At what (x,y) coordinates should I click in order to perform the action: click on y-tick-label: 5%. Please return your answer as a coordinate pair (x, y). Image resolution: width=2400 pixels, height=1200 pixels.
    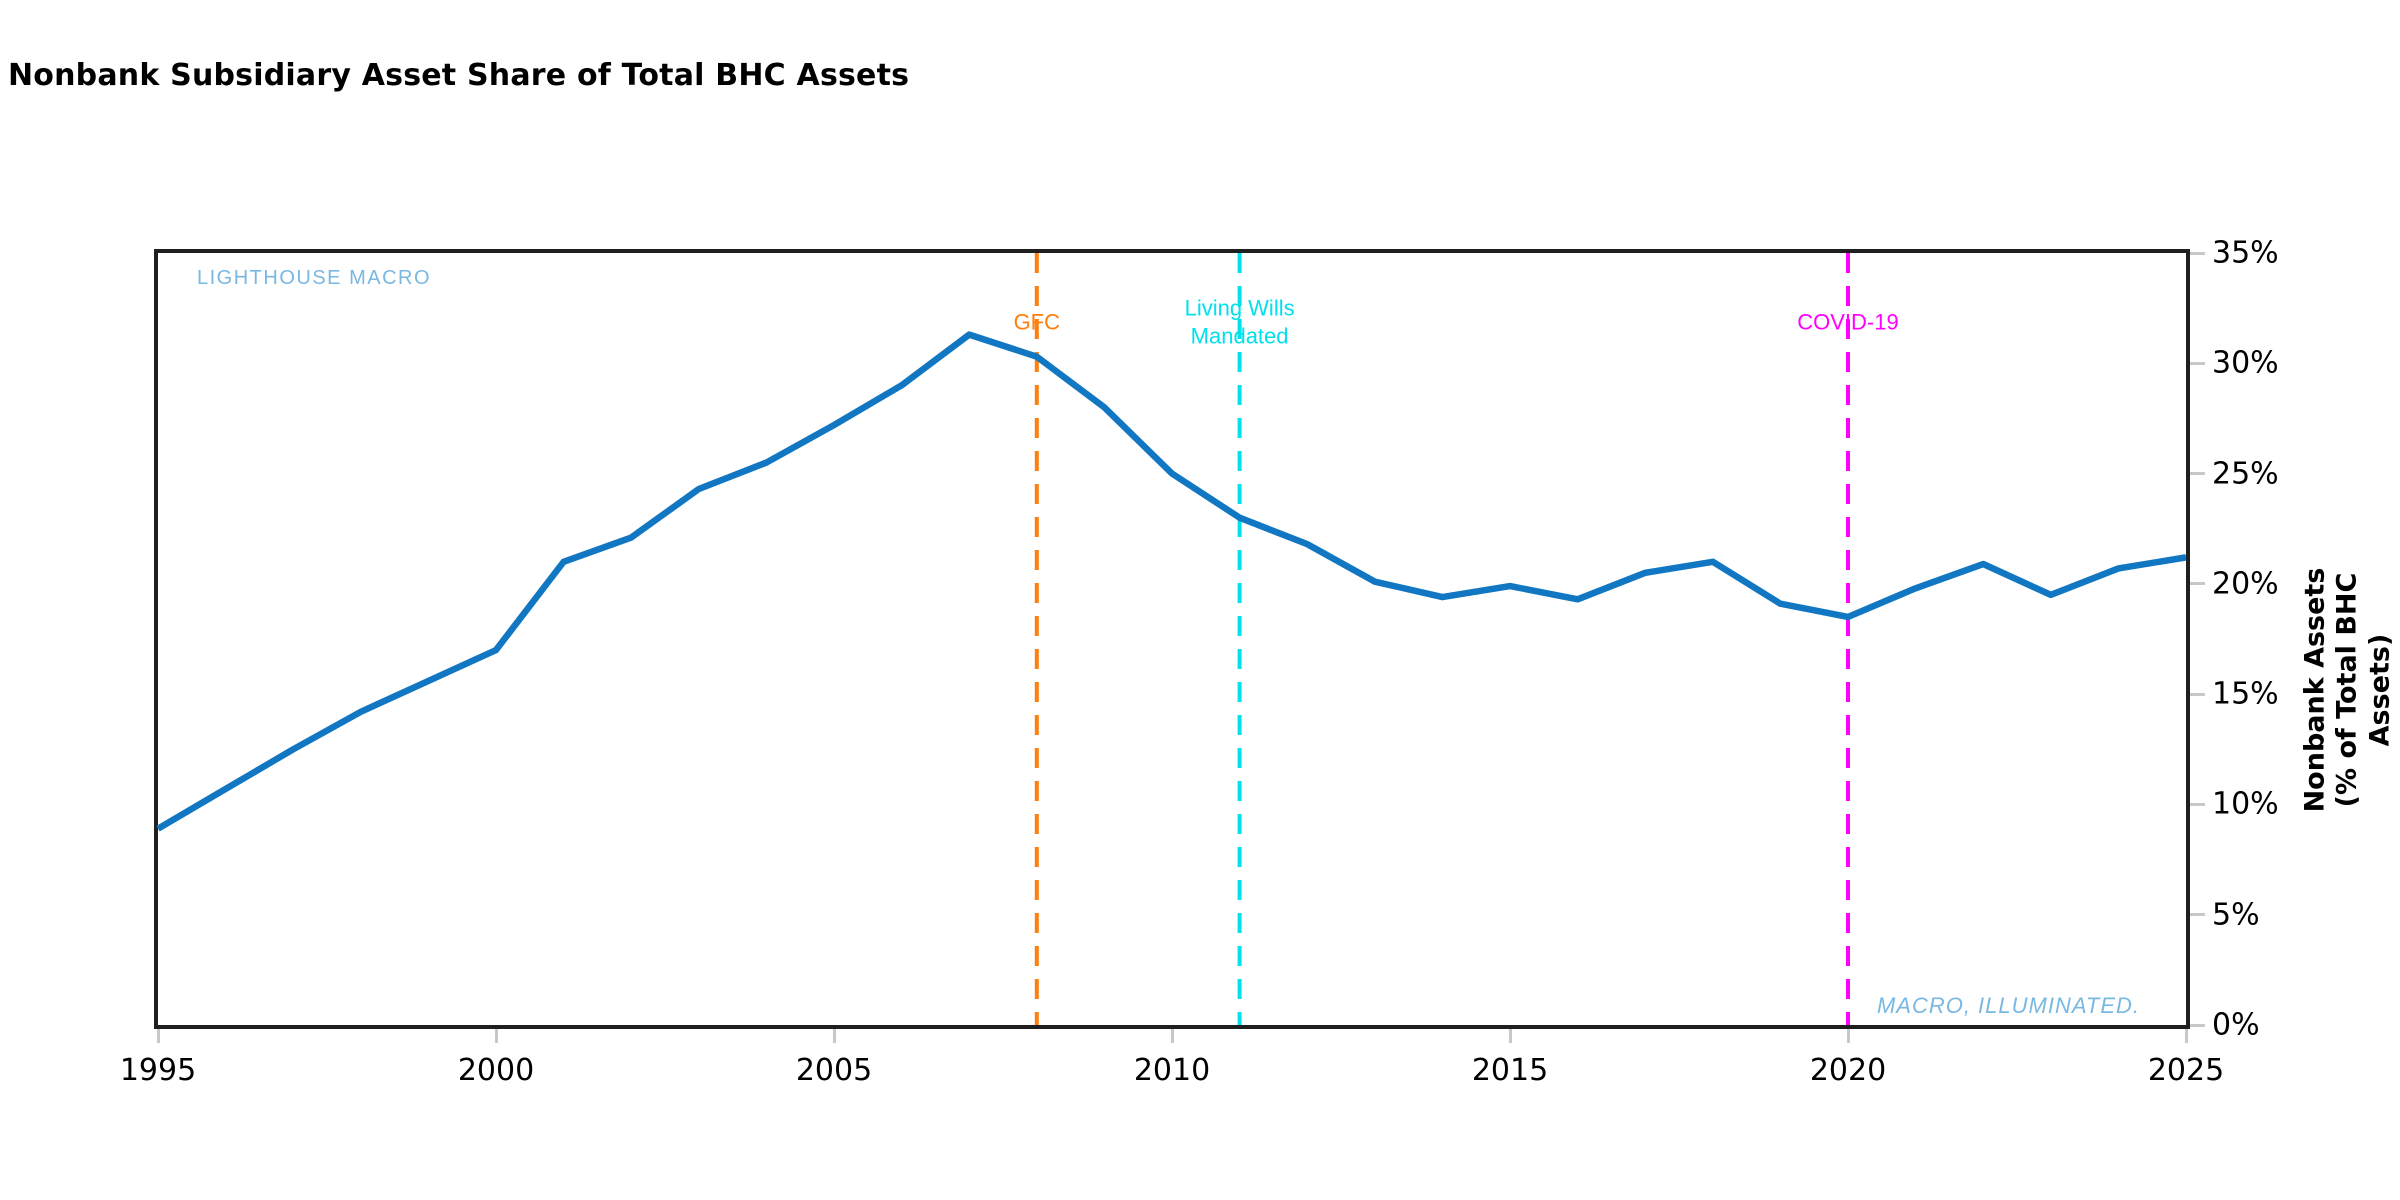
    Looking at the image, I should click on (2236, 915).